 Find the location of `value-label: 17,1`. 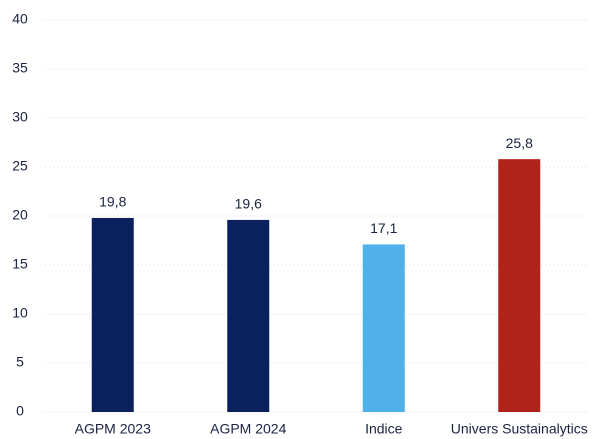

value-label: 17,1 is located at coordinates (383, 228).